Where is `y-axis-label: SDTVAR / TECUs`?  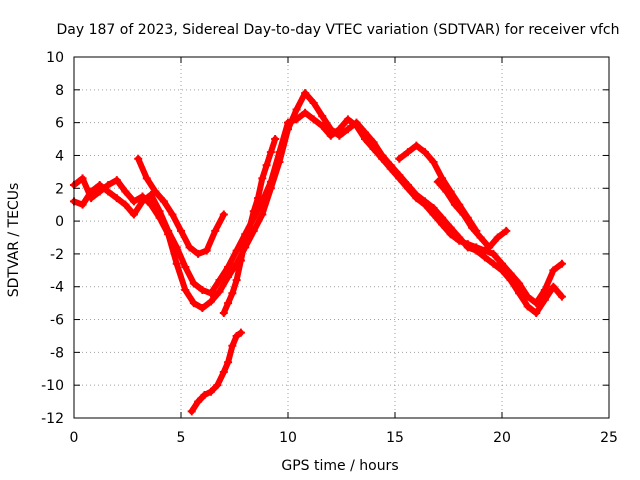
y-axis-label: SDTVAR / TECUs is located at coordinates (14, 240).